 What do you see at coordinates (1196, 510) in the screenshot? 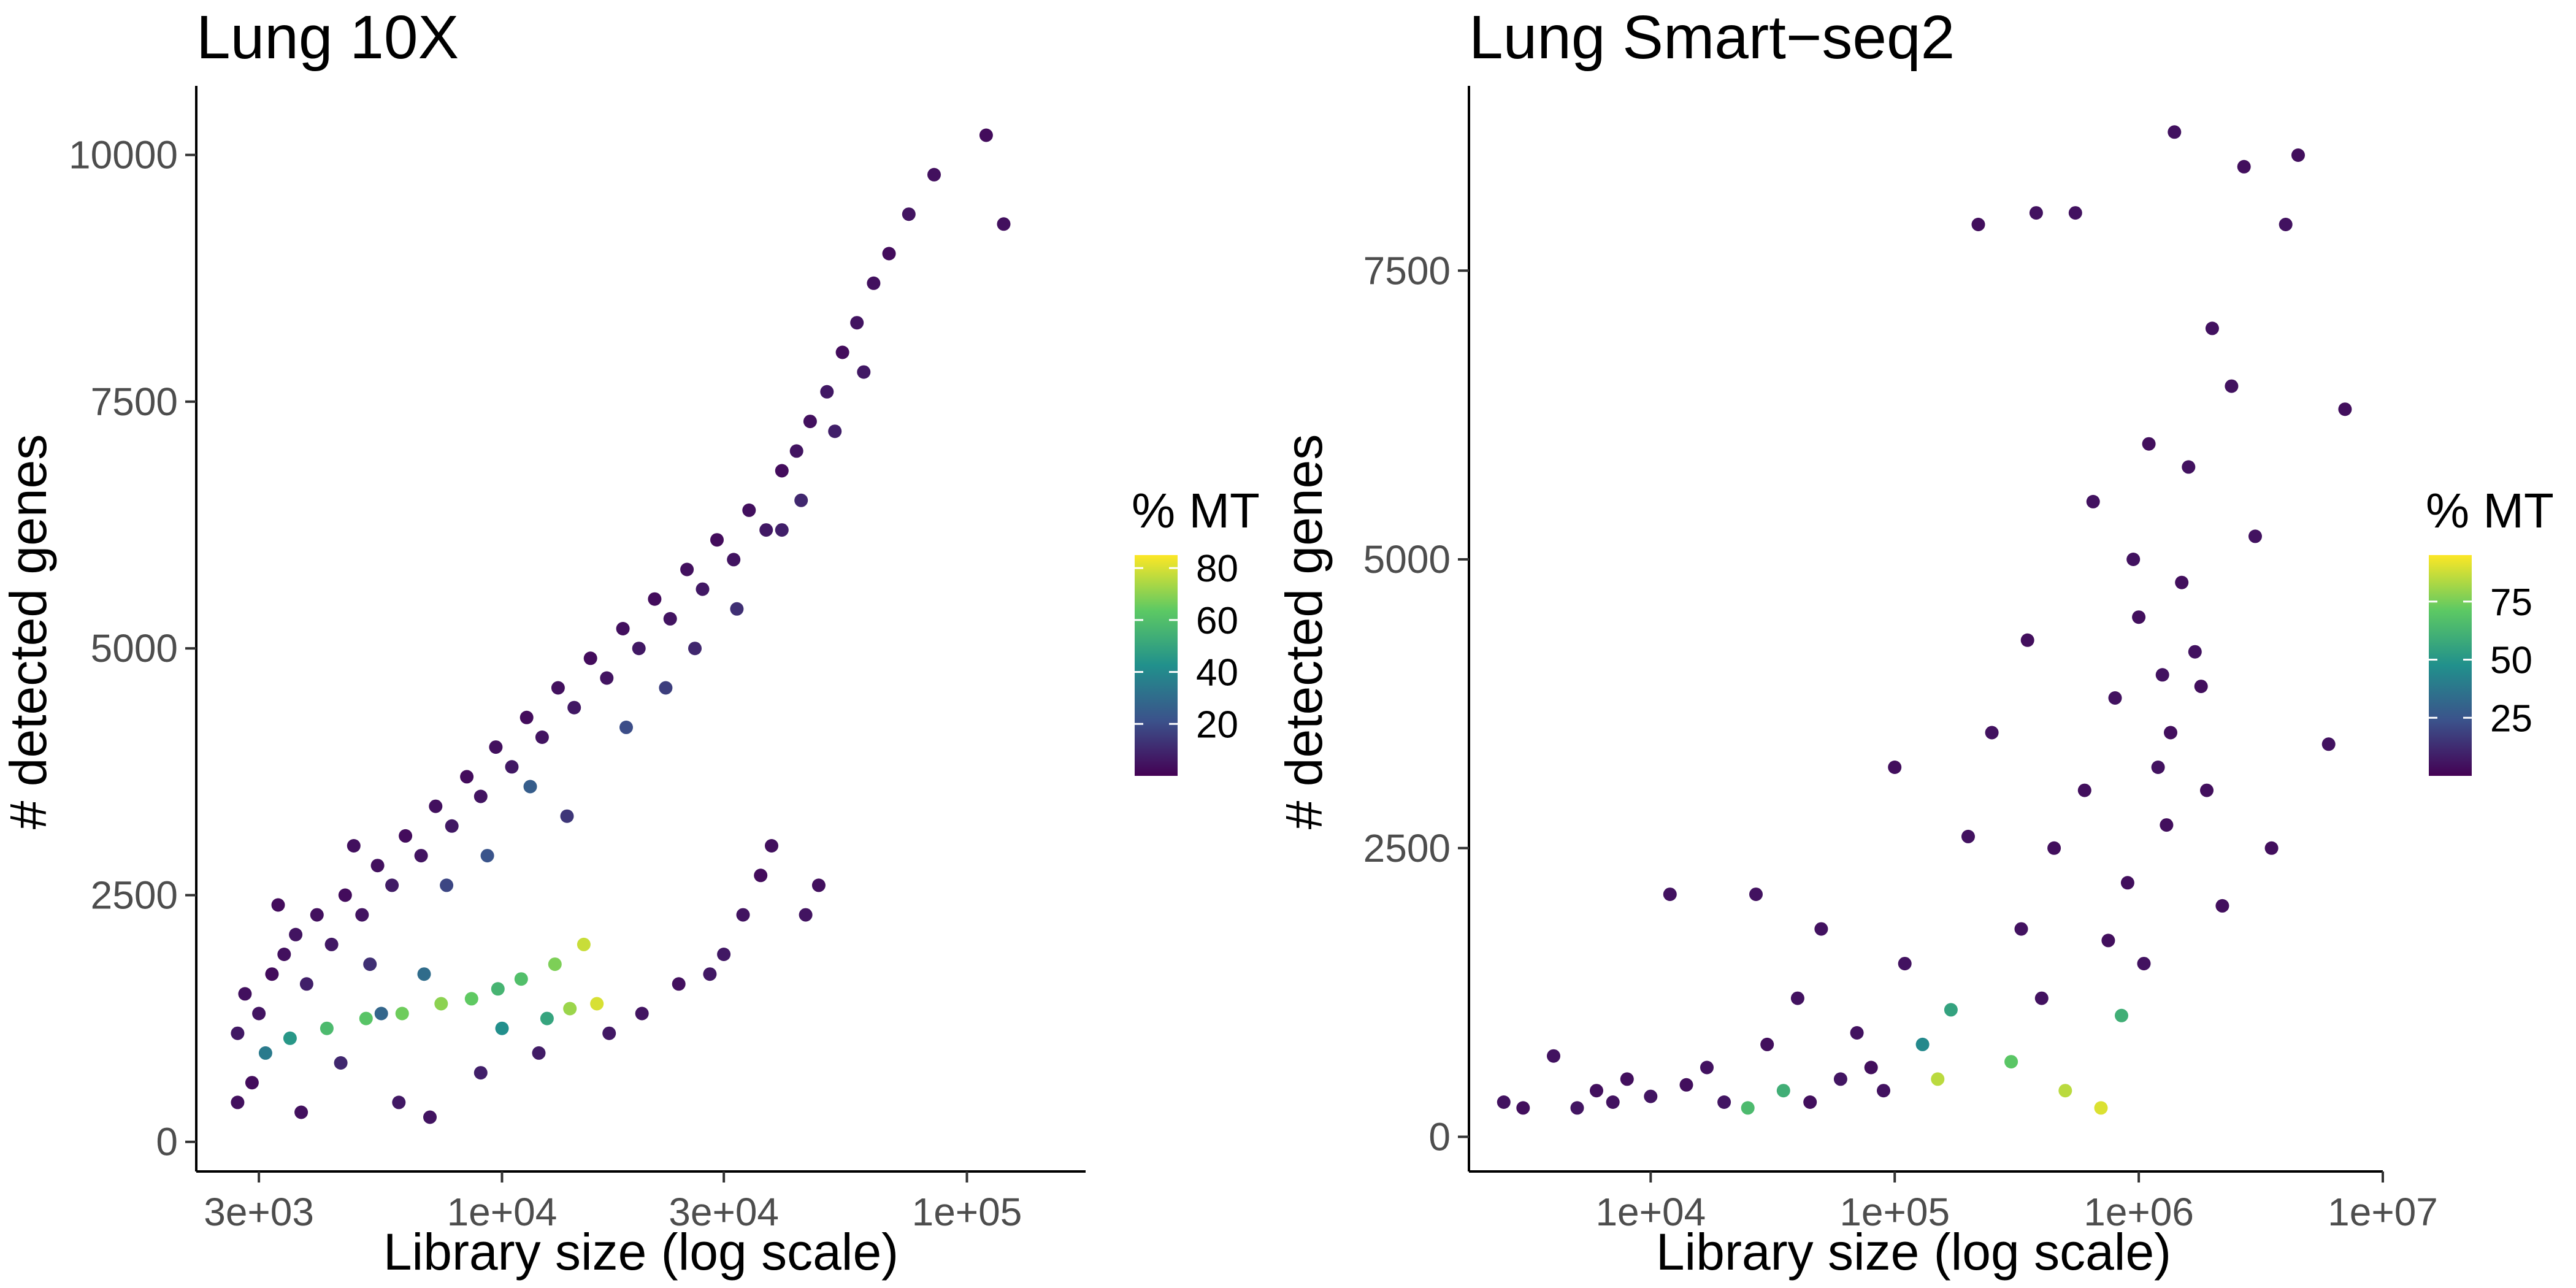
I see `legend-title: % MT` at bounding box center [1196, 510].